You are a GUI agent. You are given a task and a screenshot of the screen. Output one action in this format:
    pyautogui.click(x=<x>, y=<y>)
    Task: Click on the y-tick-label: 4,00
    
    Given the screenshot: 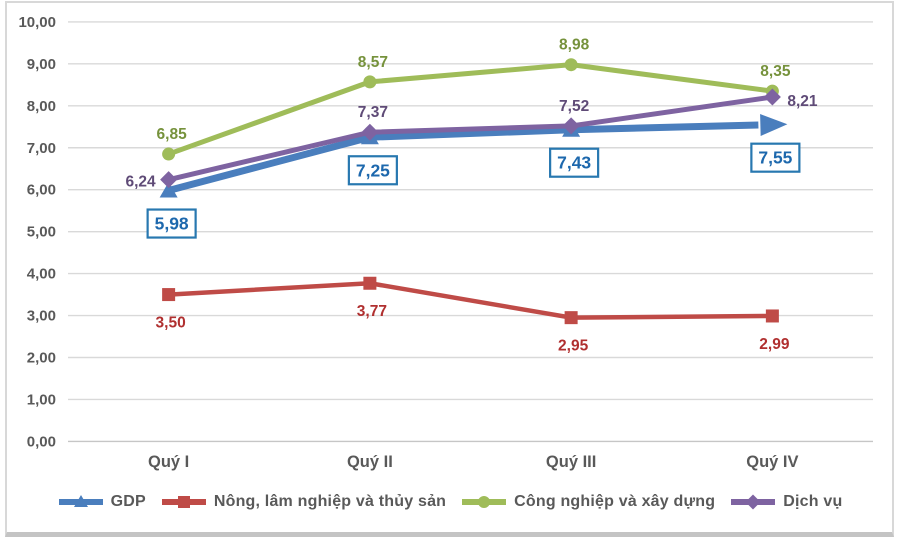 What is the action you would take?
    pyautogui.click(x=41, y=274)
    